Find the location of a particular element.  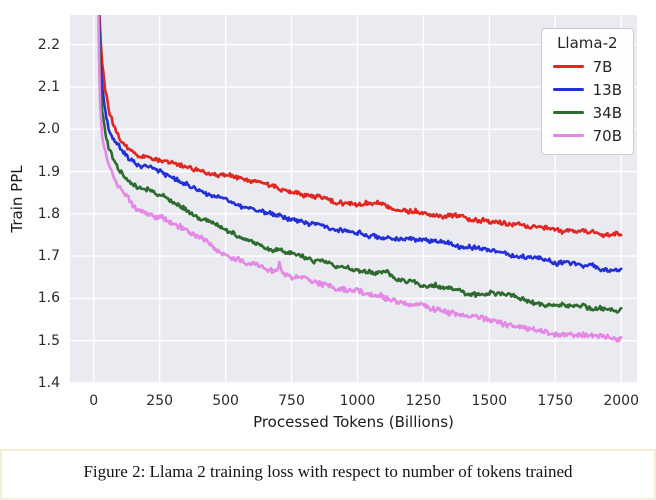

x-tick-label: 1250 is located at coordinates (423, 401).